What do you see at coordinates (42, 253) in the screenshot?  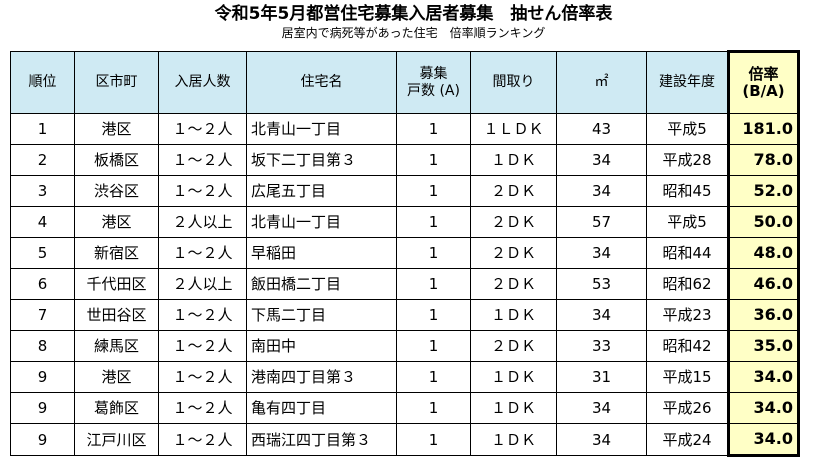 I see `cell-rank: 5` at bounding box center [42, 253].